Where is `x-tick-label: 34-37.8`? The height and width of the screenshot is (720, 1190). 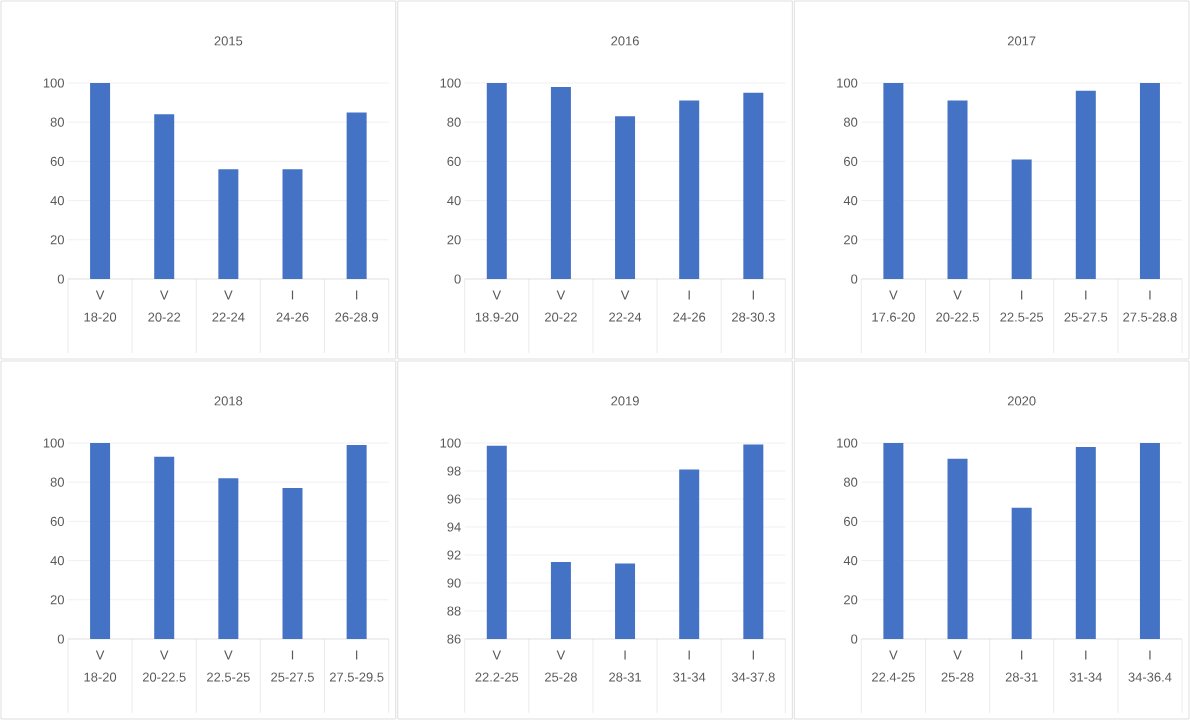
x-tick-label: 34-37.8 is located at coordinates (753, 677).